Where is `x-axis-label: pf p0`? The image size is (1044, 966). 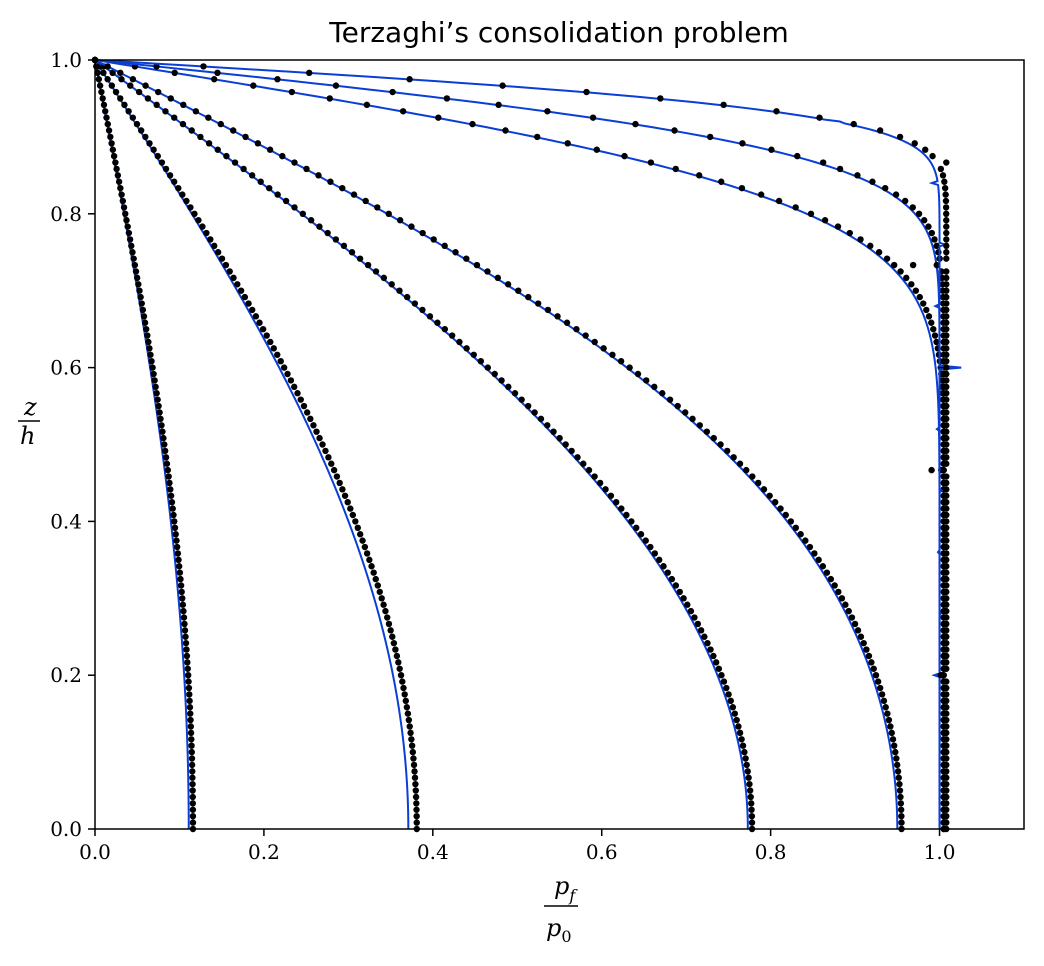
x-axis-label: pf p0 is located at coordinates (561, 909).